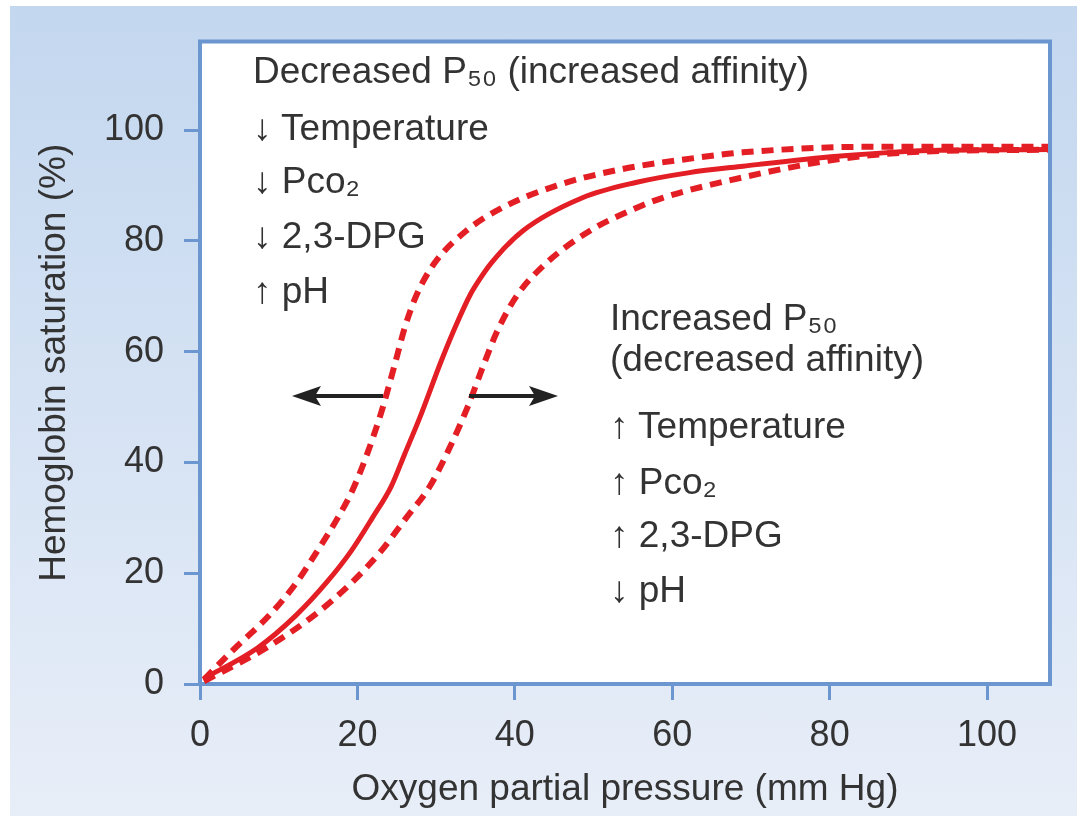  I want to click on annotation: ↓ pH, so click(648, 589).